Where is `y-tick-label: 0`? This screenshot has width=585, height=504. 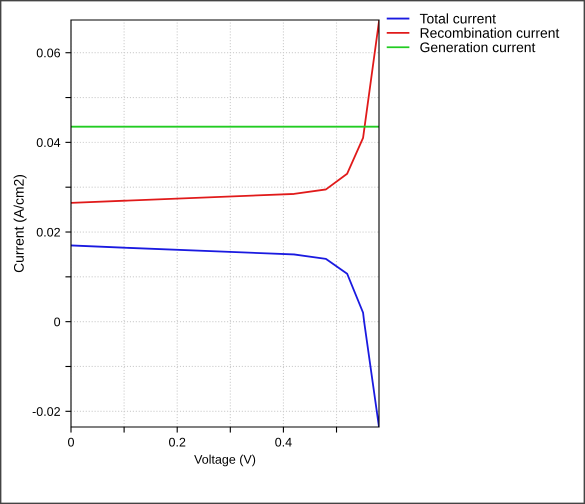 y-tick-label: 0 is located at coordinates (57, 321).